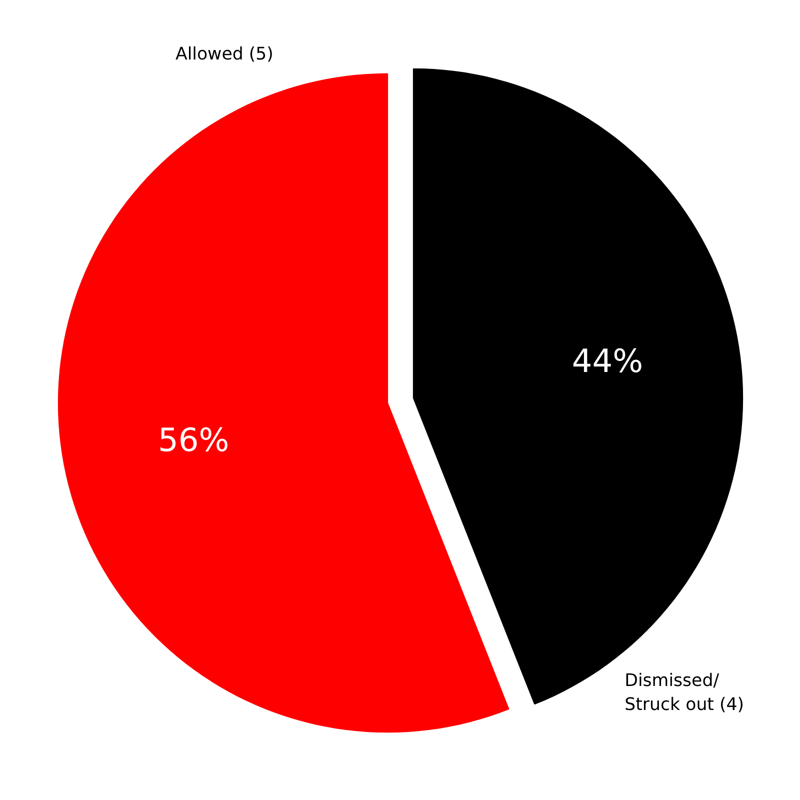 Image resolution: width=800 pixels, height=800 pixels. I want to click on data-label: 44%, so click(607, 361).